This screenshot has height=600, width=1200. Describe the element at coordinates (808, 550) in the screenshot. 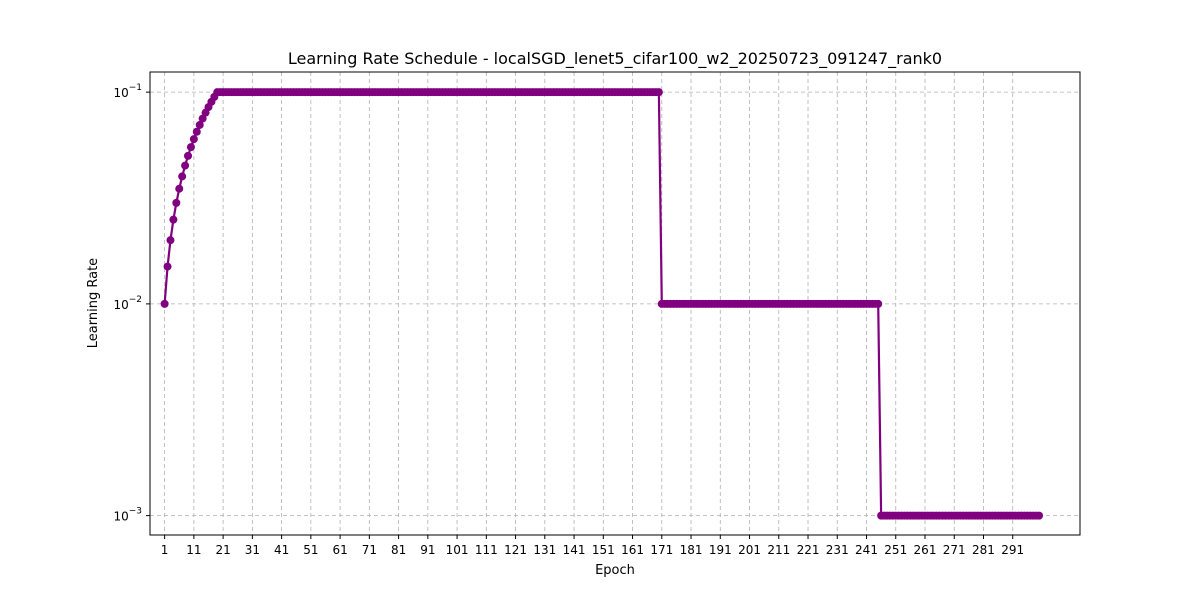

I see `x-tick-label: 221` at that location.